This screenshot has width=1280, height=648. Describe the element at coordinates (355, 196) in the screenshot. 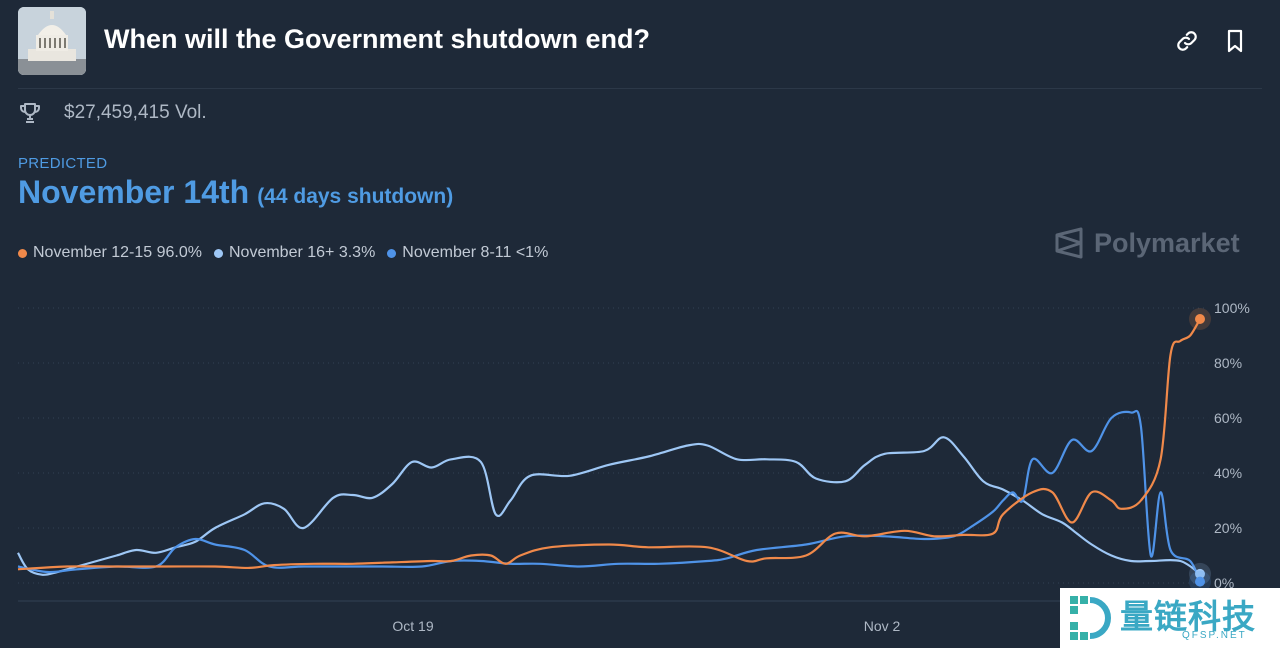

I see `predicted-subtitle: (44 days shutdown)` at that location.